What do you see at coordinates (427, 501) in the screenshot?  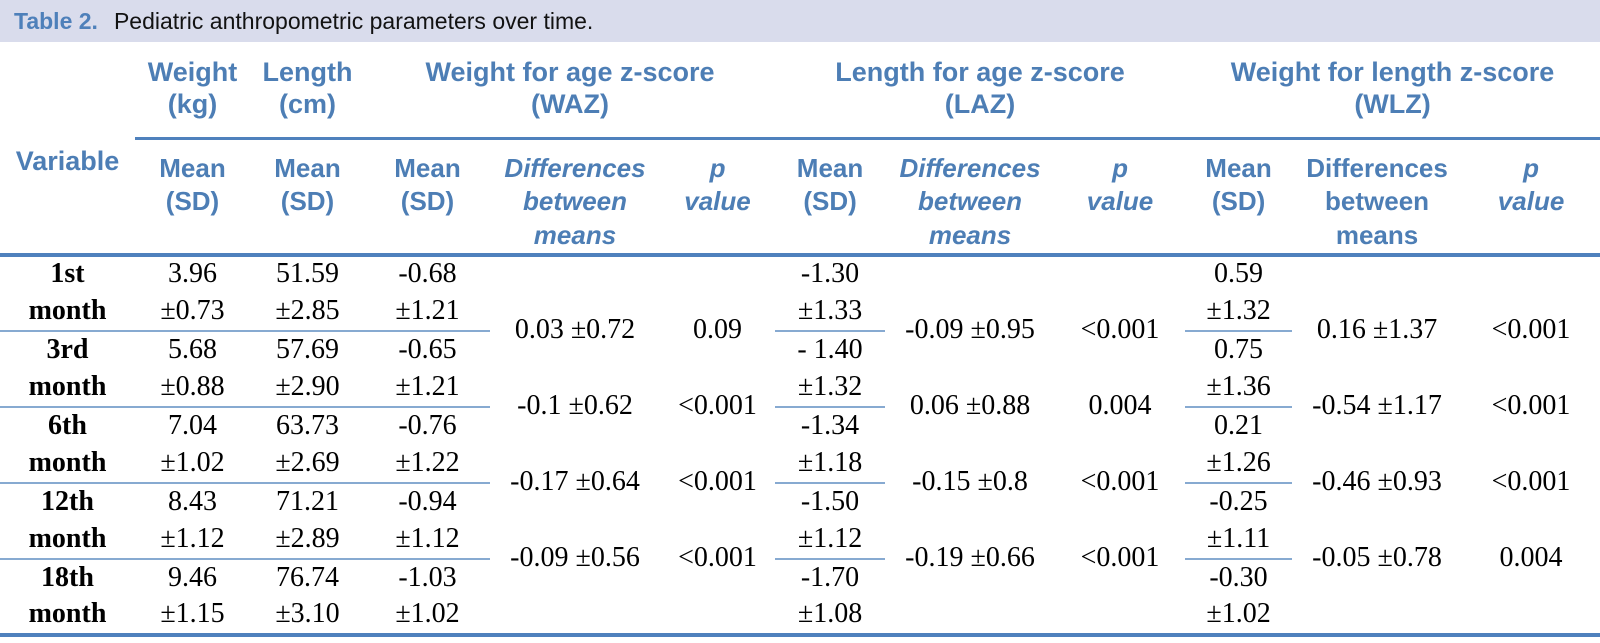 I see `waz-mean-cell: -0.94` at bounding box center [427, 501].